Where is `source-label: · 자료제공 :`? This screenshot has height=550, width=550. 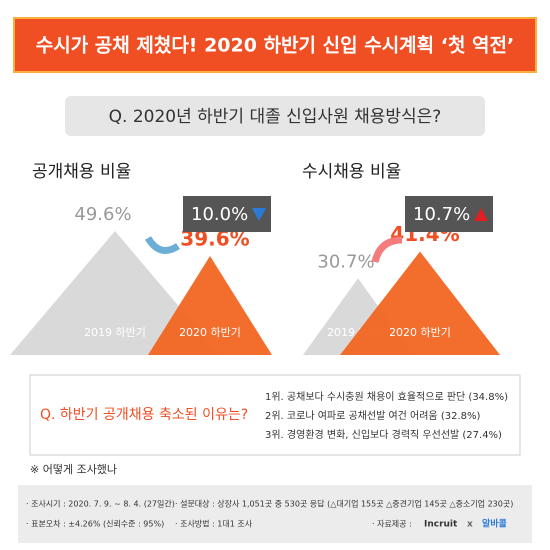 source-label: · 자료제공 : is located at coordinates (392, 524).